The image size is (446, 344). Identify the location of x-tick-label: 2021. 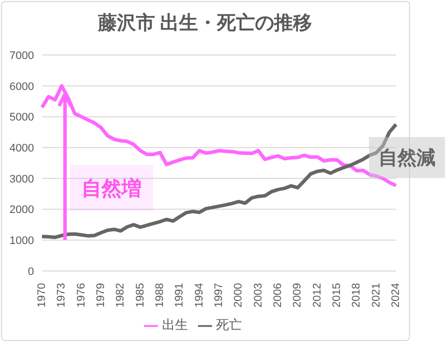
(376, 295).